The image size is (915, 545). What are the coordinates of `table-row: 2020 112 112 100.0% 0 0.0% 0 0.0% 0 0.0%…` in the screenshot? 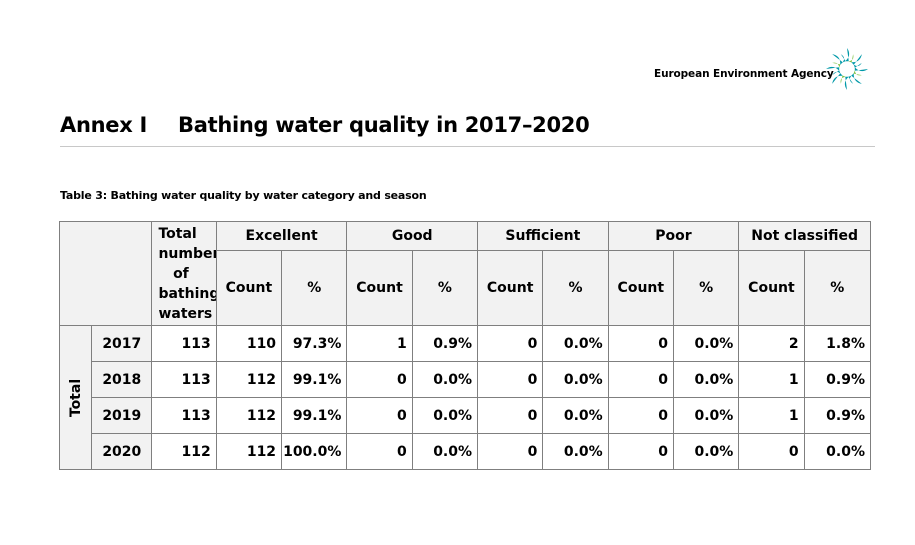 It's located at (466, 451).